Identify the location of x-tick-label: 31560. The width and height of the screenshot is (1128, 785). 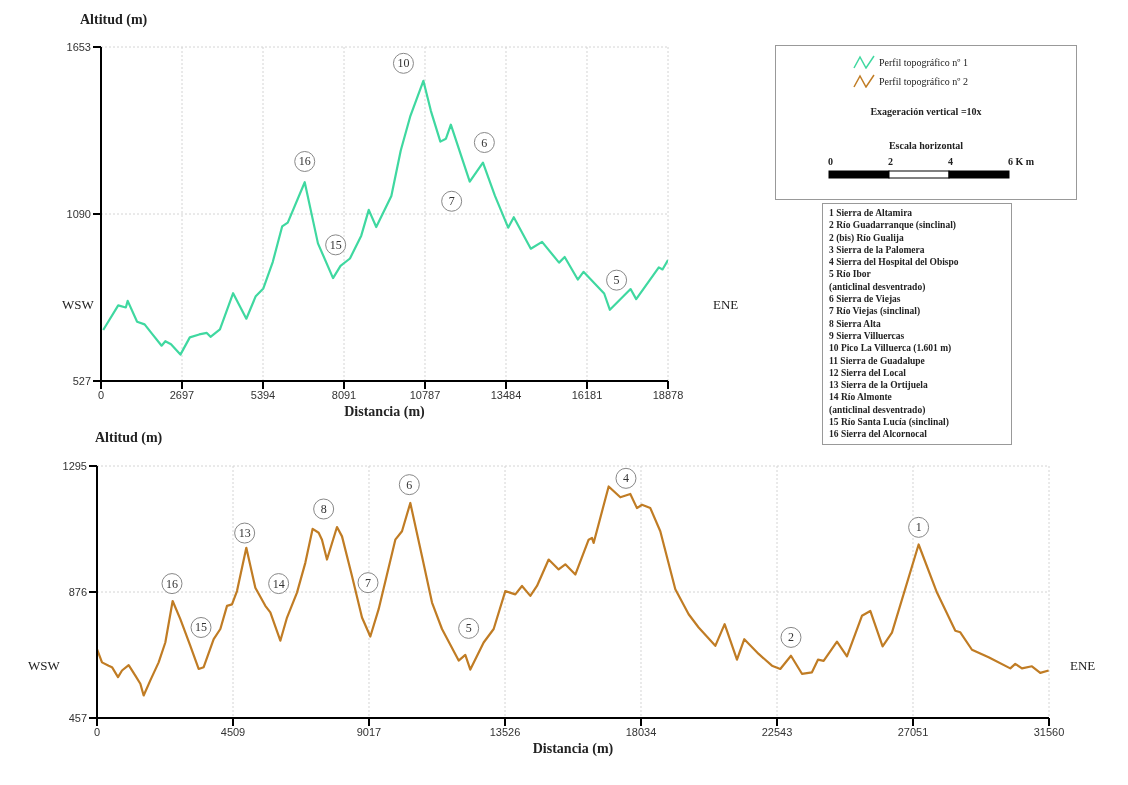
(1049, 731).